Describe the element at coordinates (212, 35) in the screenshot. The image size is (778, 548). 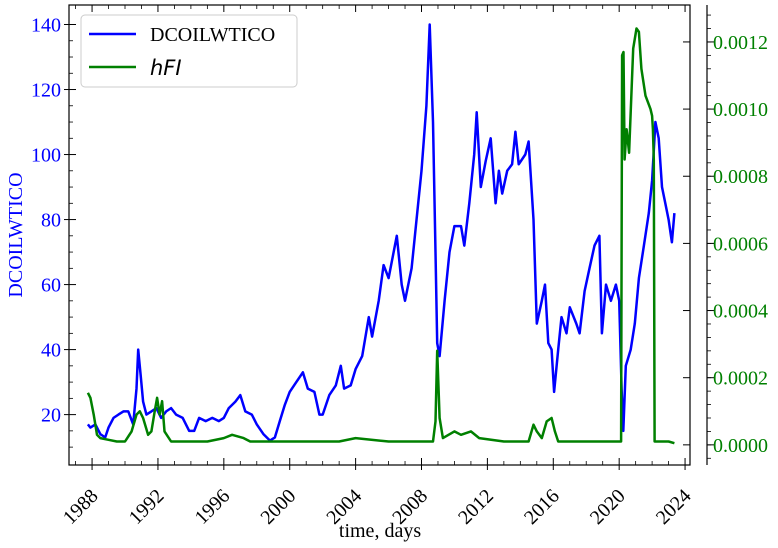
I see `legend-label-dcoilwtico: DCOILWTICO` at that location.